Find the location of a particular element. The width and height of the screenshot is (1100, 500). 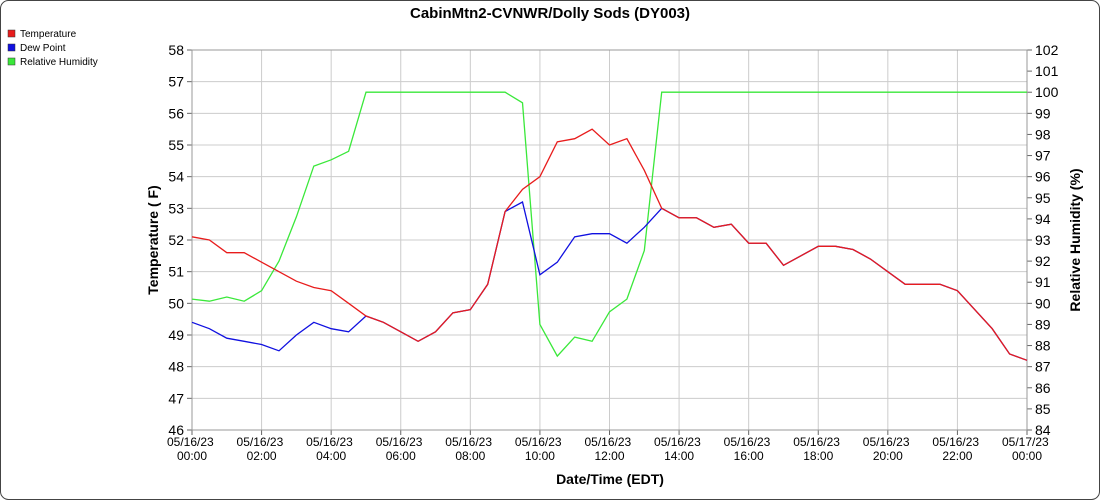

y-tick-label: 52 is located at coordinates (176, 240).